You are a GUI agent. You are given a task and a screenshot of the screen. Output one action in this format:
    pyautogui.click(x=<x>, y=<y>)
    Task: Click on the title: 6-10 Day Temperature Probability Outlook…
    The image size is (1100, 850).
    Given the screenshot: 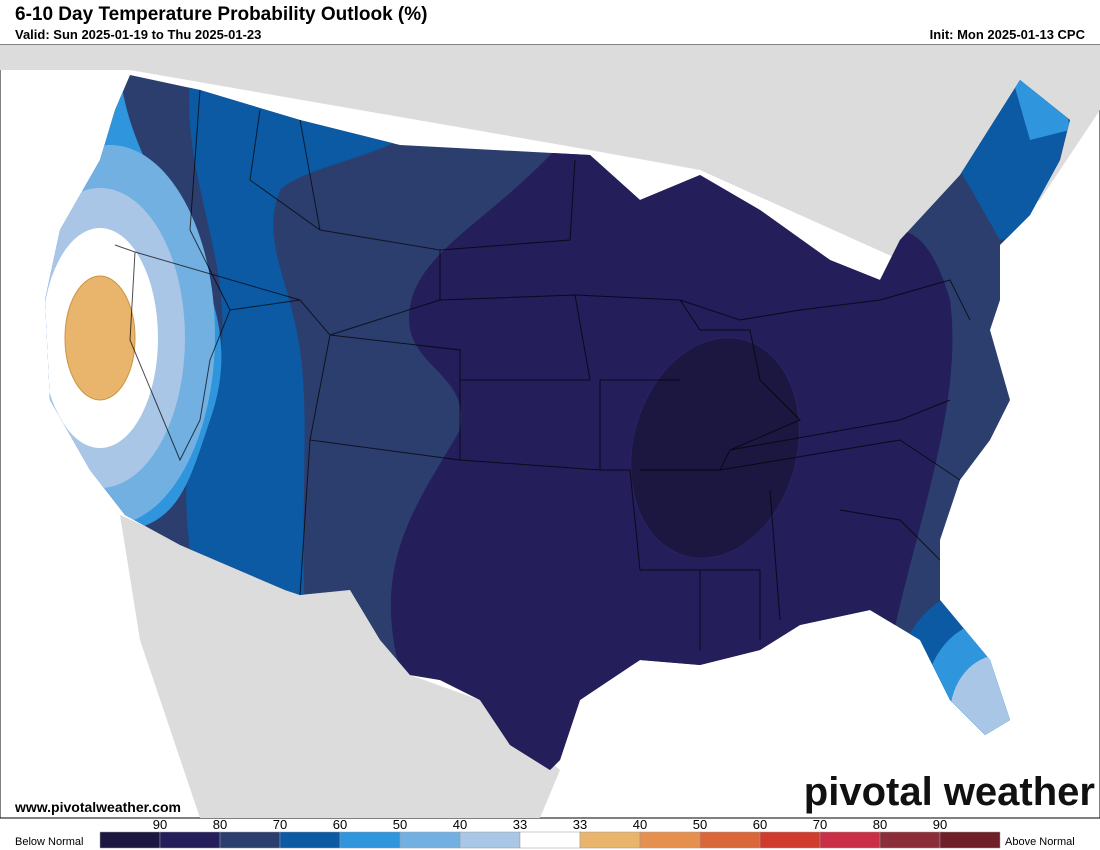 What is the action you would take?
    pyautogui.click(x=221, y=14)
    